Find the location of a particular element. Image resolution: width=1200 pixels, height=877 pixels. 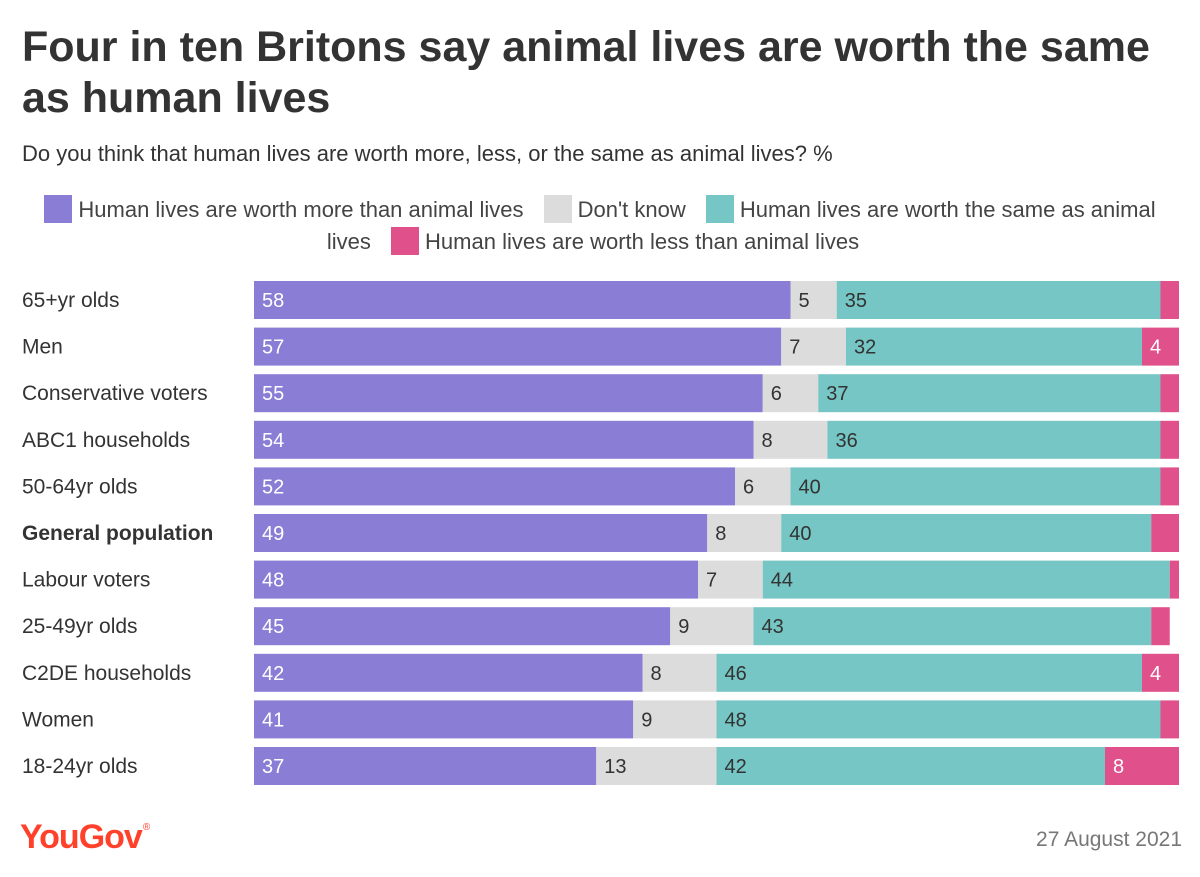

category-label-65-yr-olds: 65+yr olds is located at coordinates (70, 300).